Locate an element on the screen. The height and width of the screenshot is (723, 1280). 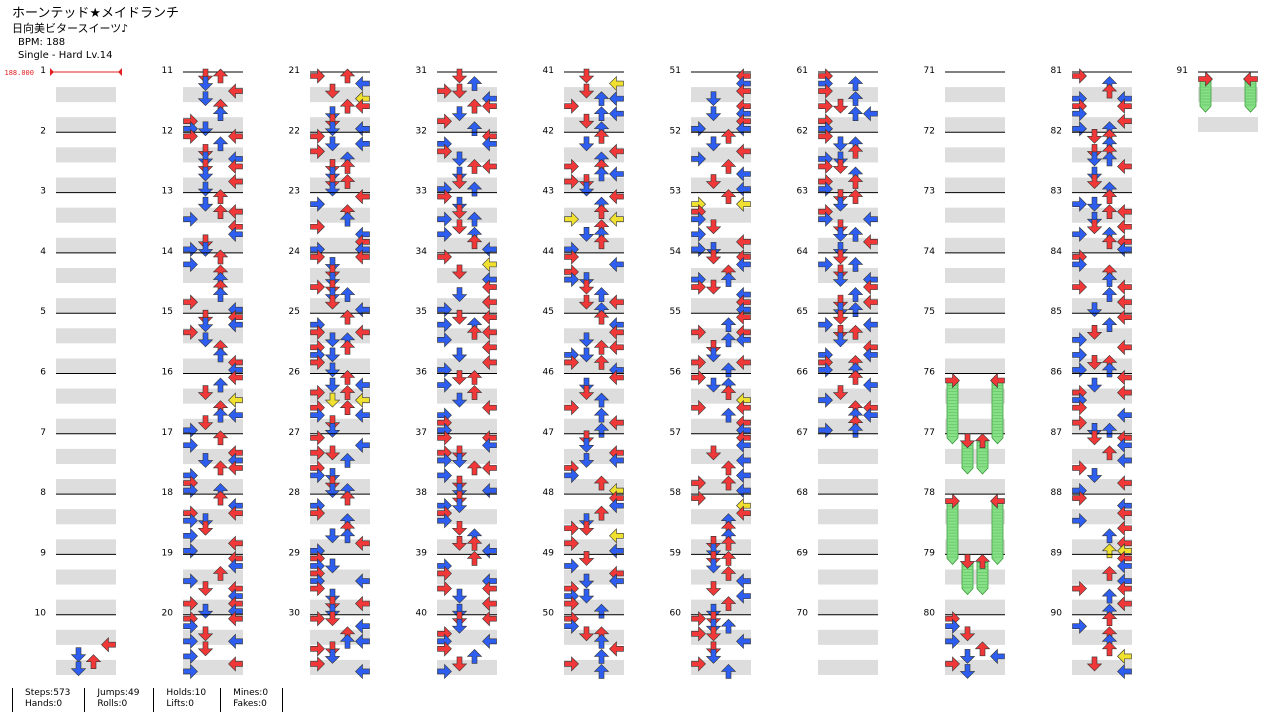
measure-32: 32 is located at coordinates (456, 161).